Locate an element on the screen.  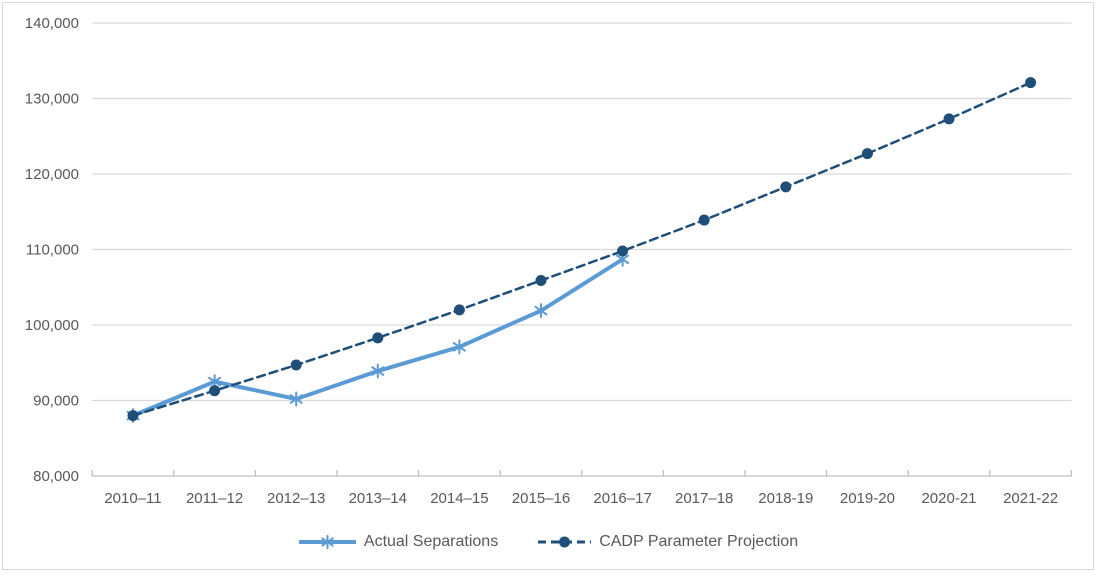
legend-item-cadp-parameter-projection: CADP Parameter Projection is located at coordinates (668, 542).